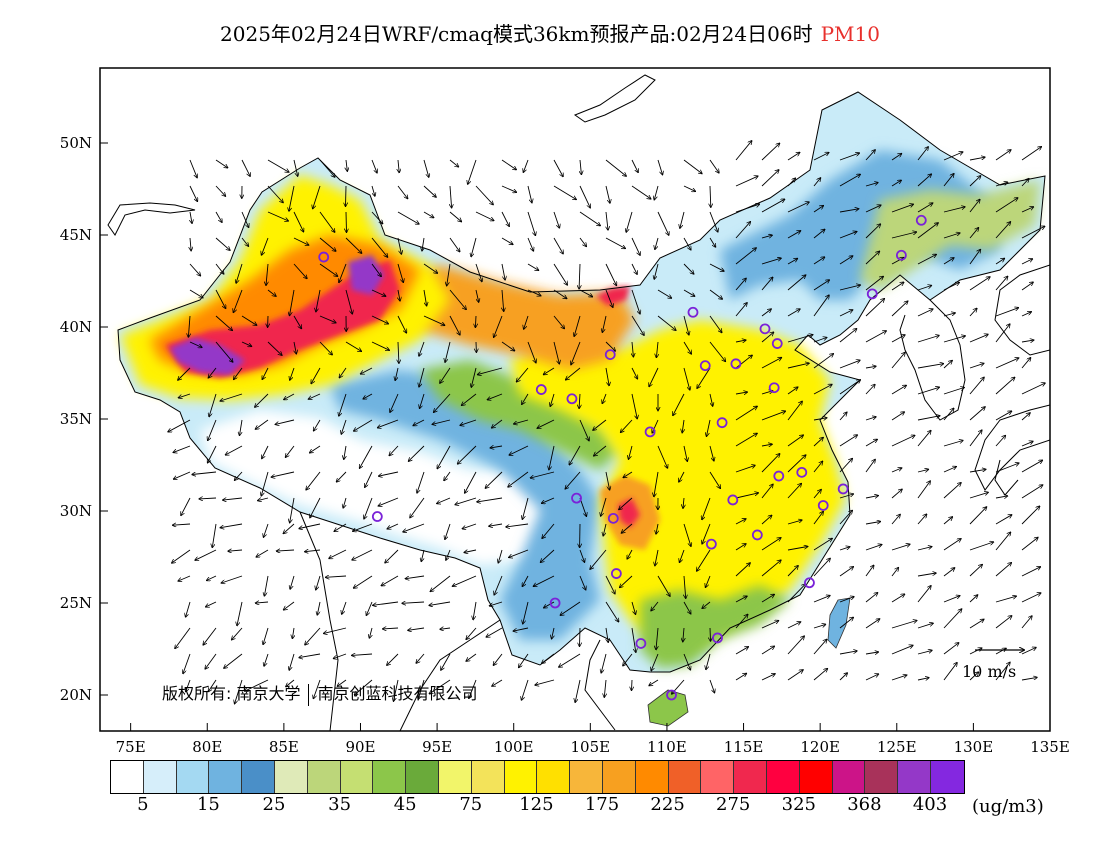  What do you see at coordinates (437, 747) in the screenshot?
I see `lon-label: 95E` at bounding box center [437, 747].